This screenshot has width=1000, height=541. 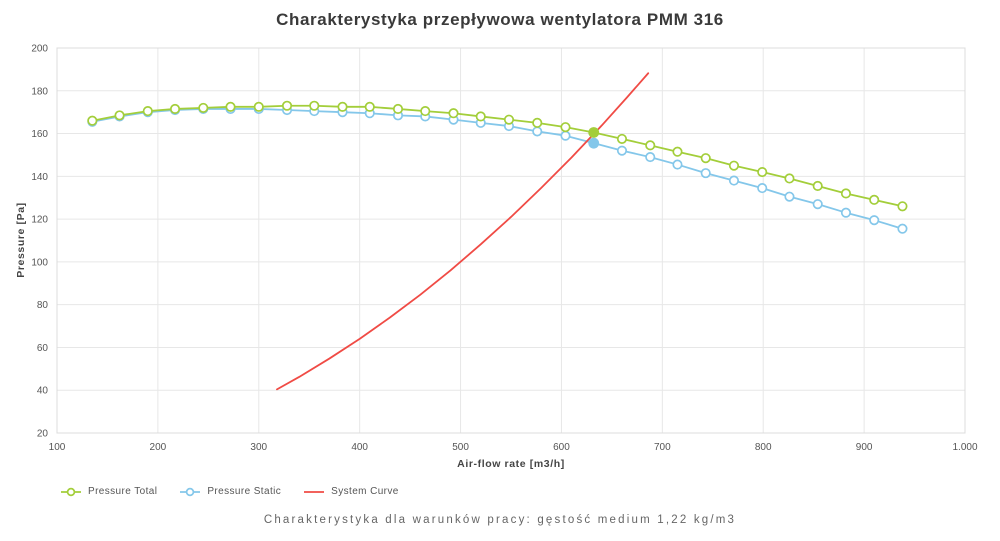 I want to click on legend-item-pressure-static: Pressure Static, so click(x=230, y=491).